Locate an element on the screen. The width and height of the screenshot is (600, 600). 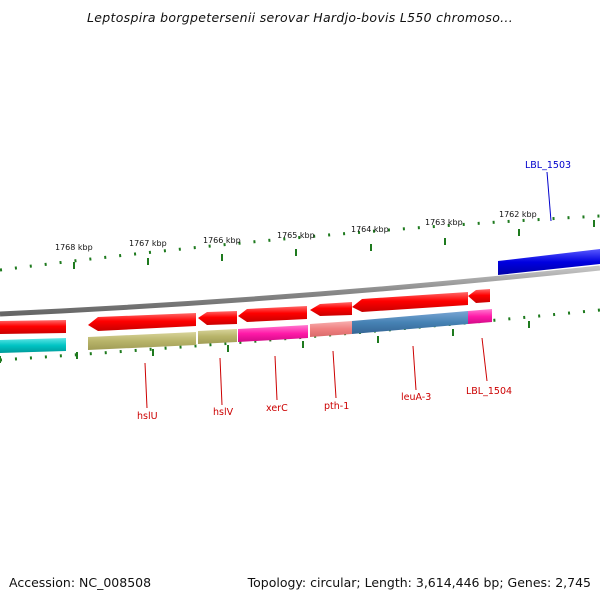
cog-track is located at coordinates (246, 331).